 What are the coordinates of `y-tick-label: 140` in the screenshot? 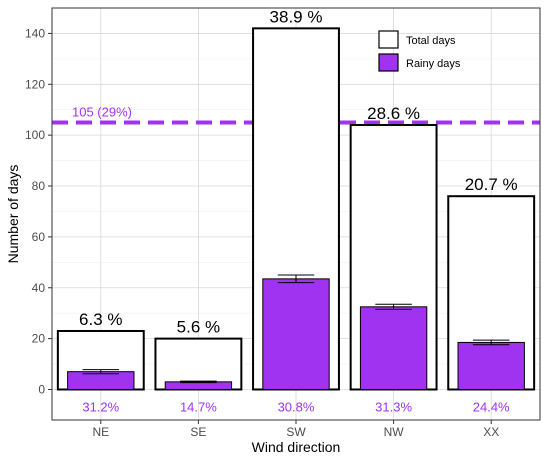 It's located at (35, 33).